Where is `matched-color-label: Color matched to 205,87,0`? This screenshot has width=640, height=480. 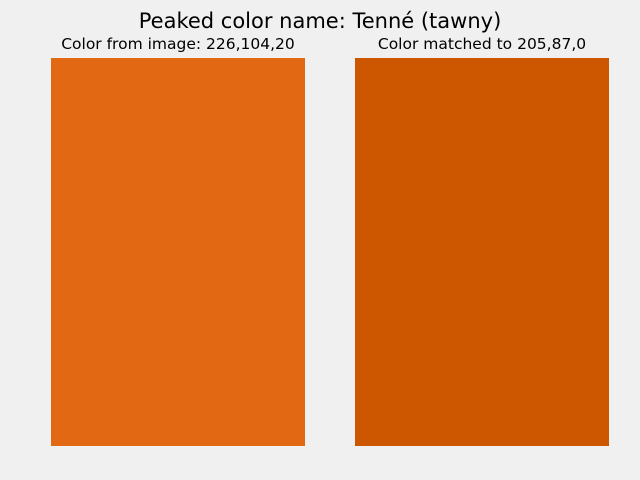
matched-color-label: Color matched to 205,87,0 is located at coordinates (482, 44).